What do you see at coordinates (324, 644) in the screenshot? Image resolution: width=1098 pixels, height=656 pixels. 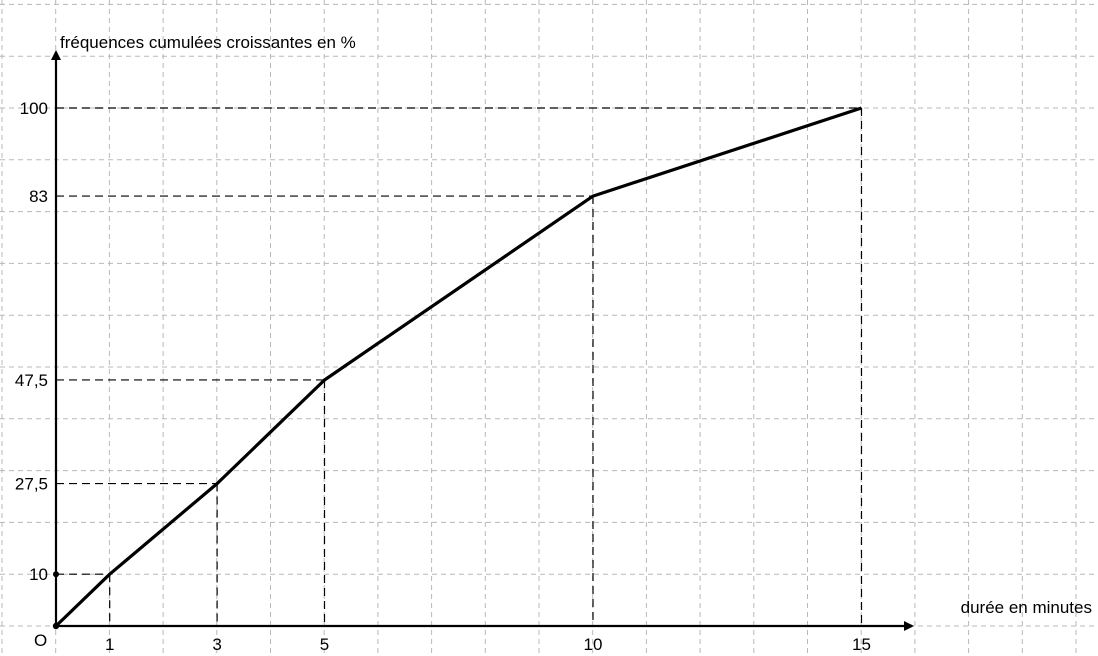 I see `x-tick-label: 5` at bounding box center [324, 644].